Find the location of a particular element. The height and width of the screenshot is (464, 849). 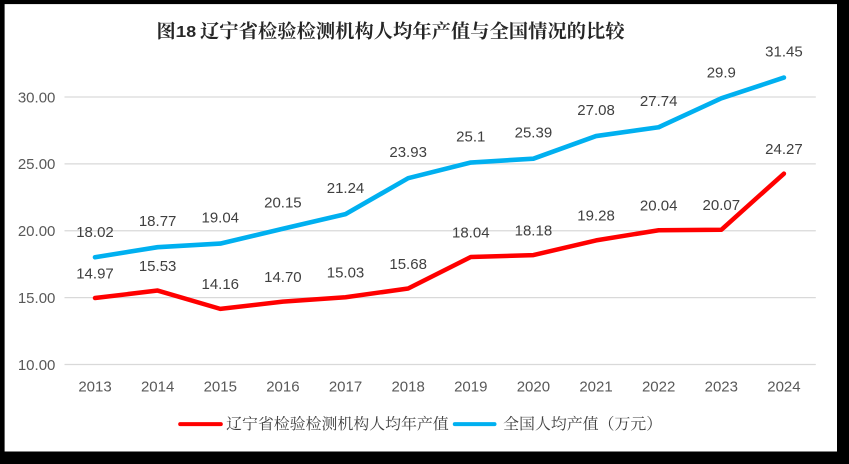

svg-text: 31.45 is located at coordinates (784, 52).